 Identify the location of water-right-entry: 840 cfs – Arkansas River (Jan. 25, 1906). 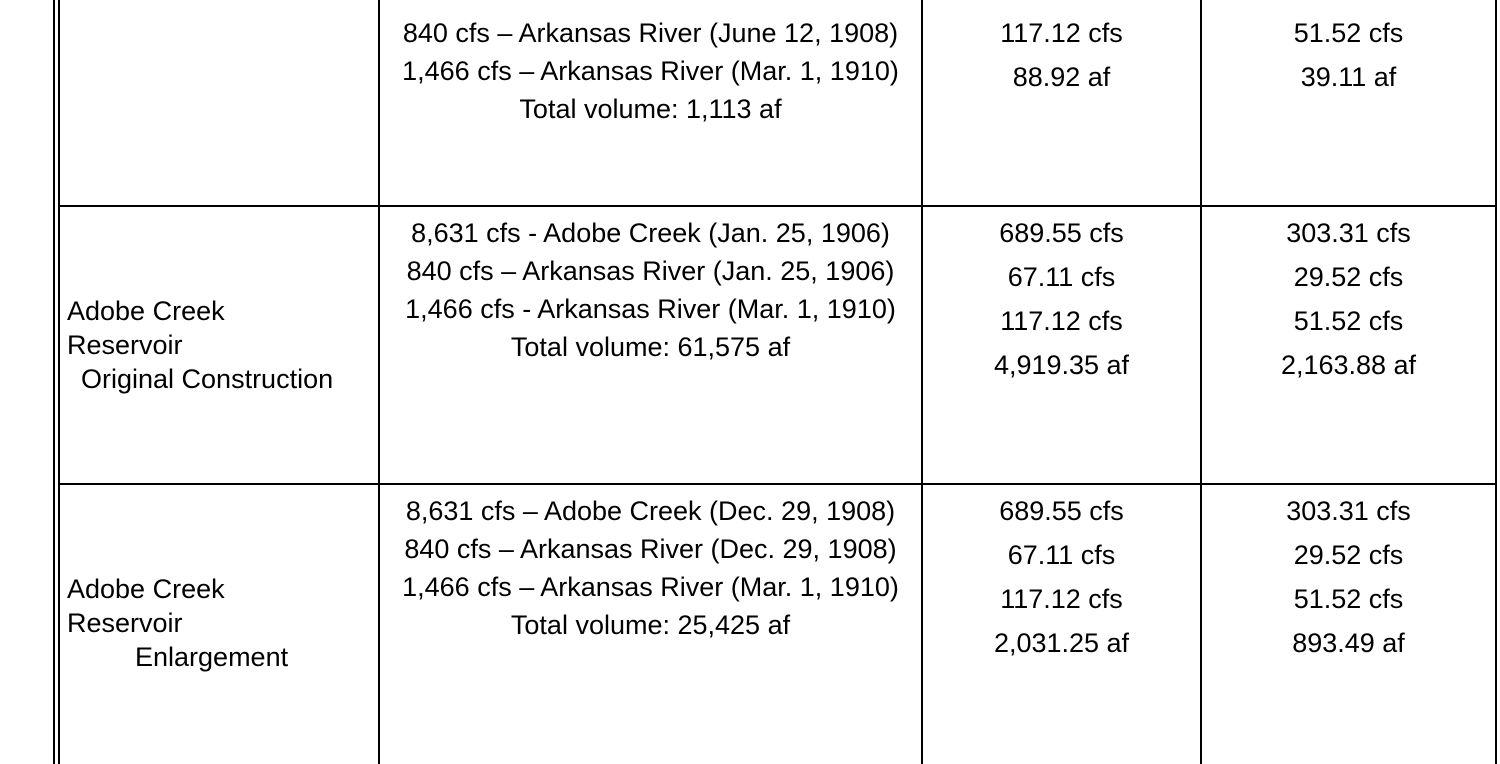
(650, 271).